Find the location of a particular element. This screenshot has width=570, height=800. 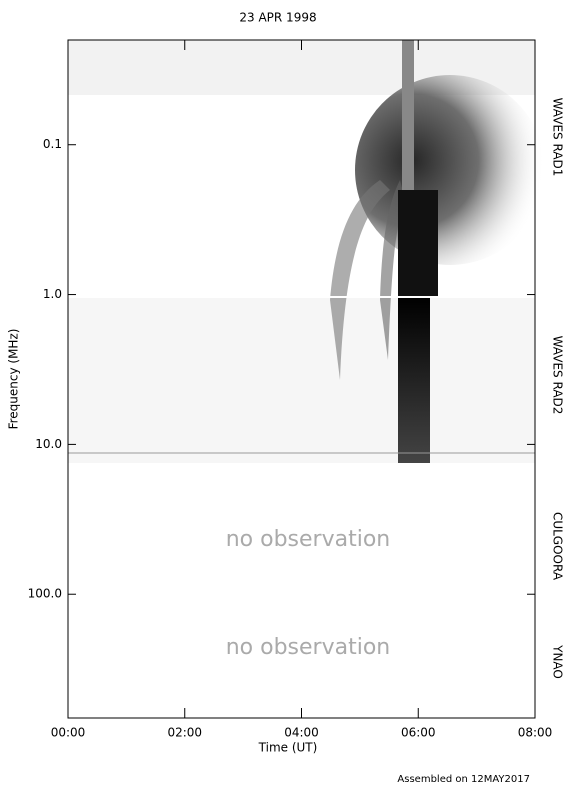

x-tick-label: 08:00 is located at coordinates (535, 733).